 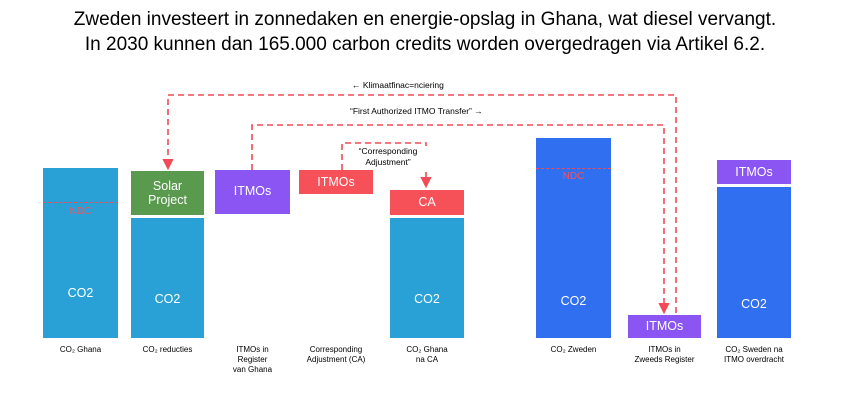 What do you see at coordinates (80, 253) in the screenshot?
I see `co2-ghana-bar: CO2` at bounding box center [80, 253].